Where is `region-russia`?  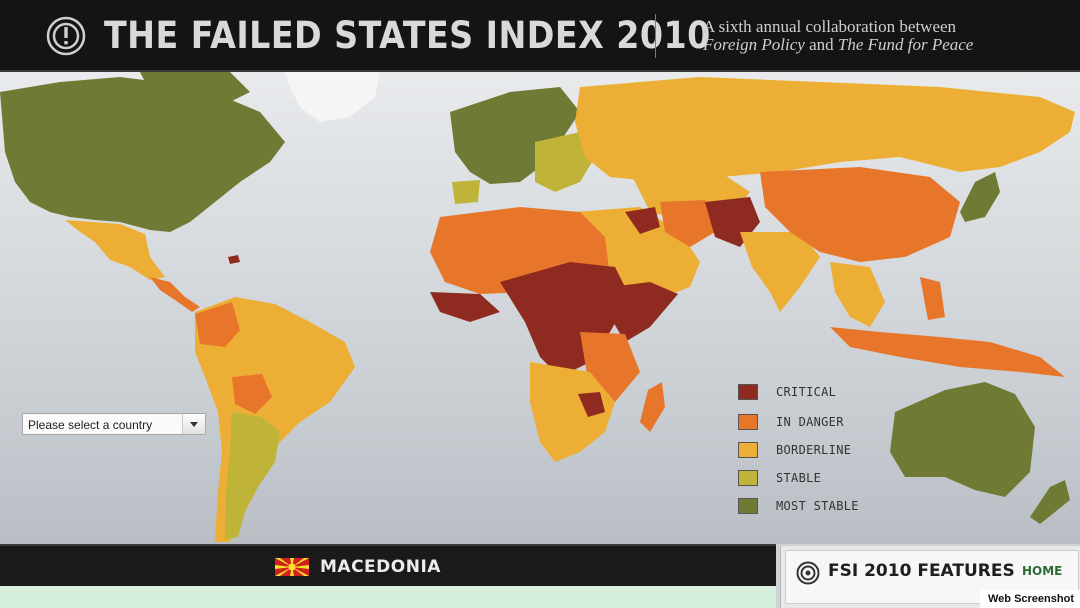 region-russia is located at coordinates (825, 129).